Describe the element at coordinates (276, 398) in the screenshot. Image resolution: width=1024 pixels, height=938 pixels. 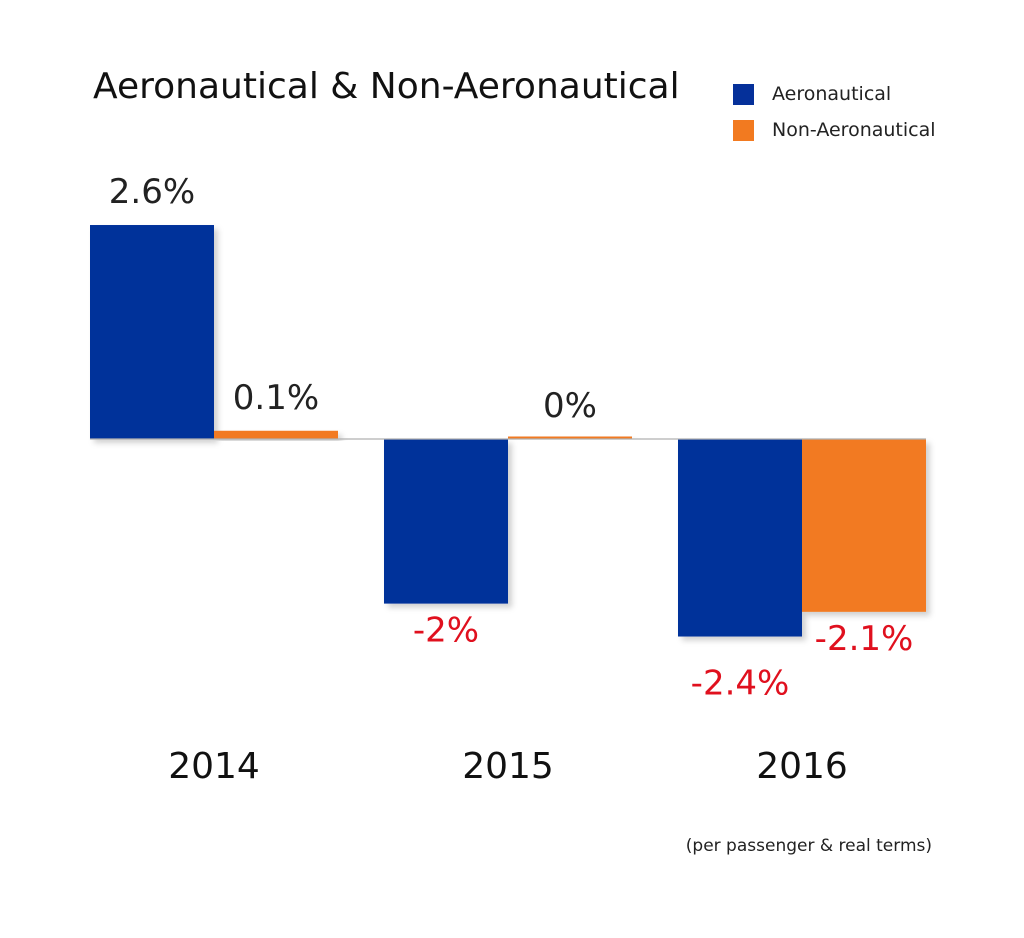
I see `value-label-non-aeronautical-2014: 0.1%` at that location.